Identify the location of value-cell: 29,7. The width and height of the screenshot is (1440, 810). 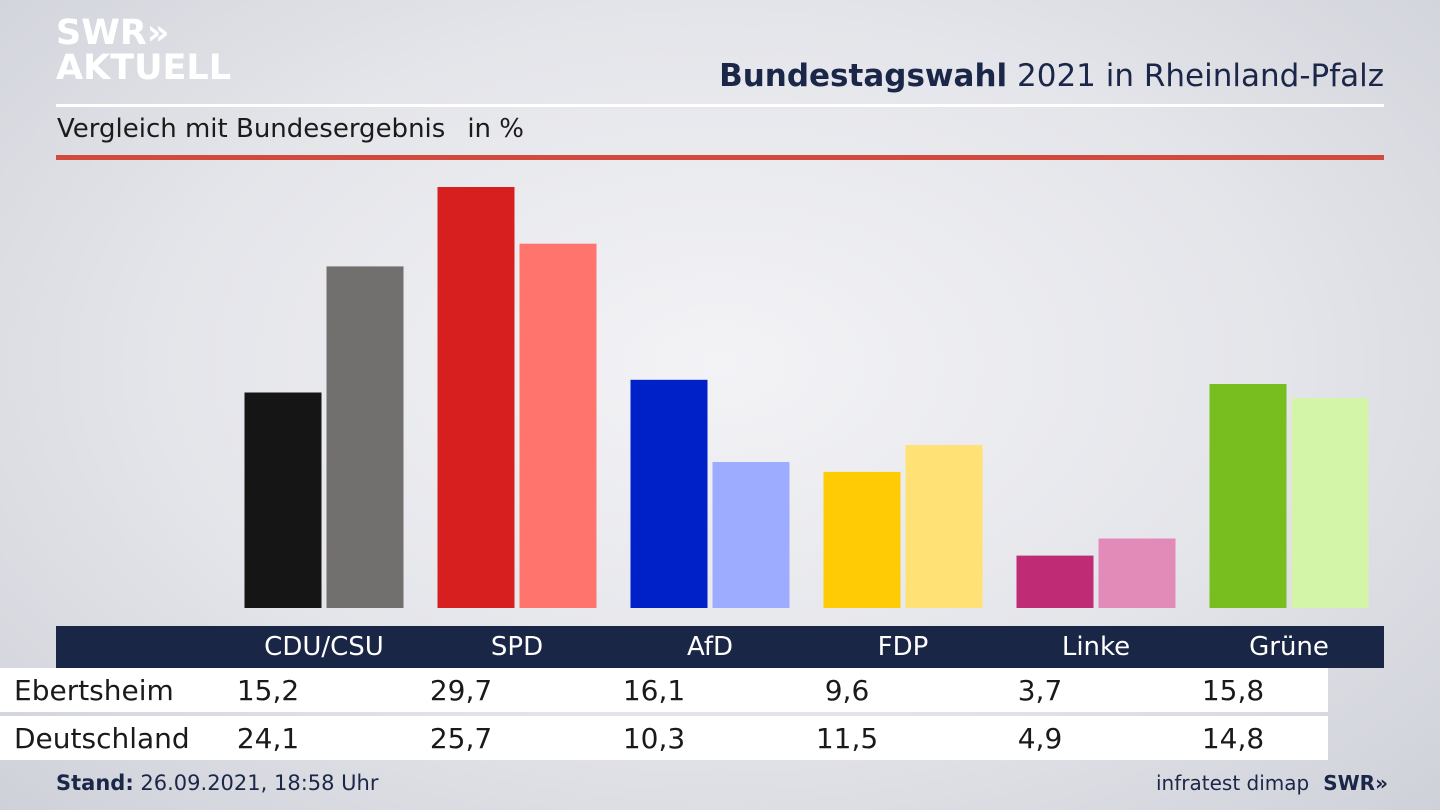
(461, 690).